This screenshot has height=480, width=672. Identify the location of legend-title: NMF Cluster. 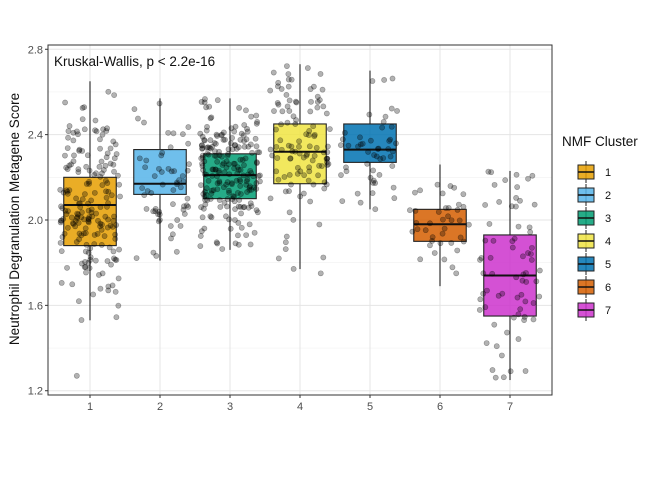
(600, 141).